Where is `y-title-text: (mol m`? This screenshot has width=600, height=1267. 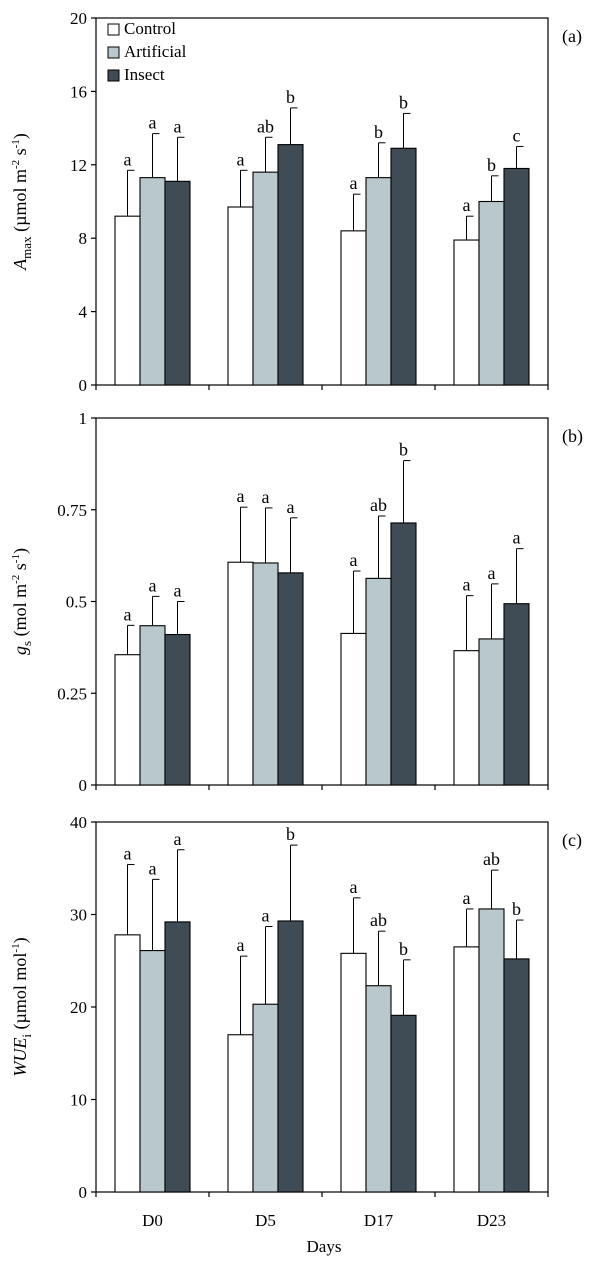 y-title-text: (mol m is located at coordinates (20, 612).